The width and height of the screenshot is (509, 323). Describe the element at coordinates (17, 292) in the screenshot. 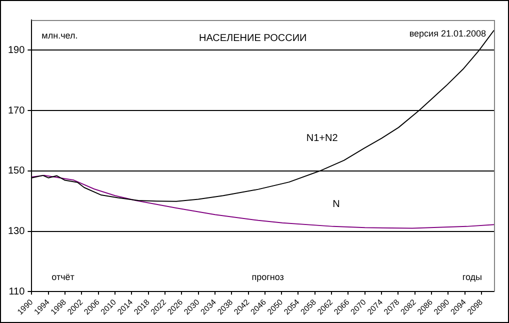

I see `y-tick-label: 110` at that location.